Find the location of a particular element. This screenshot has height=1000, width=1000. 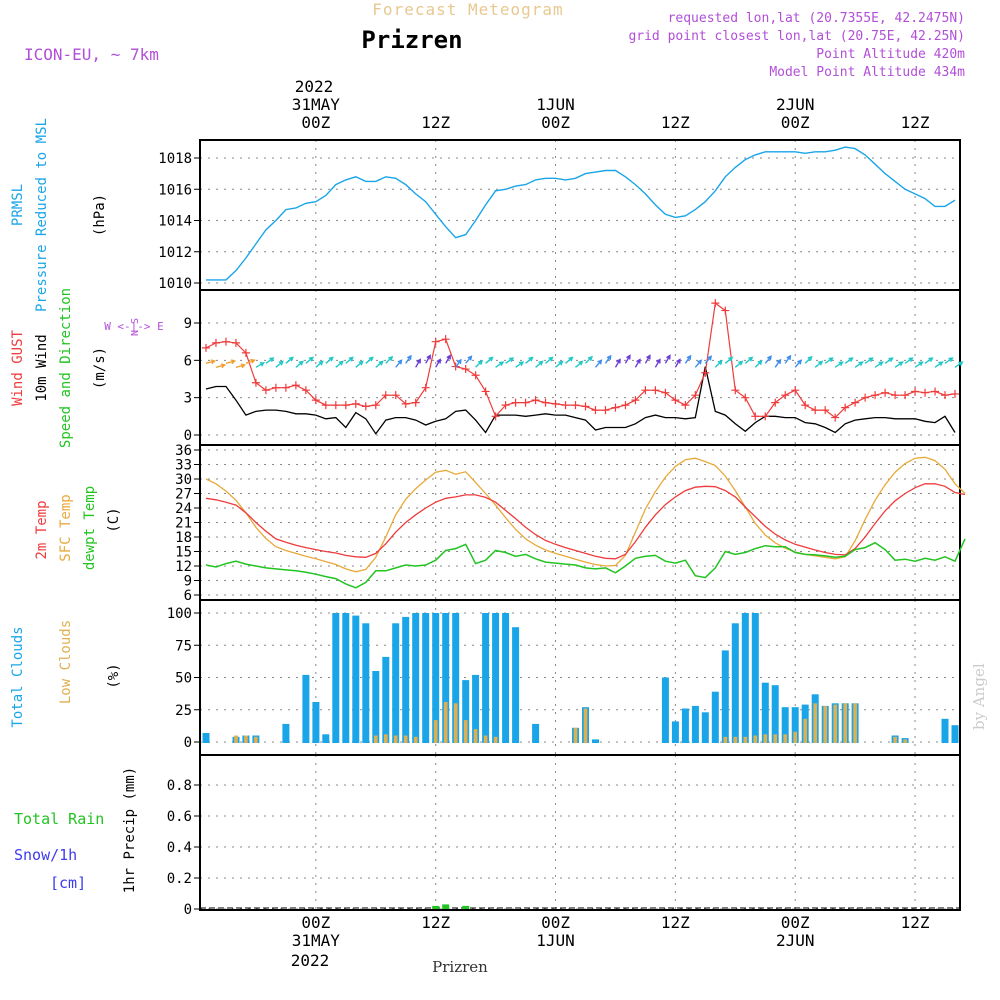

y-tick-label: 21 is located at coordinates (183, 524).